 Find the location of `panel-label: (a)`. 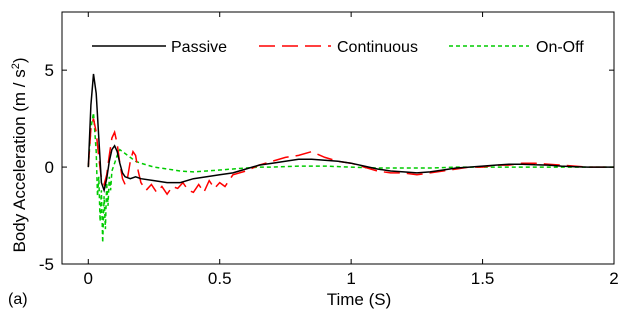

panel-label: (a) is located at coordinates (18, 299).